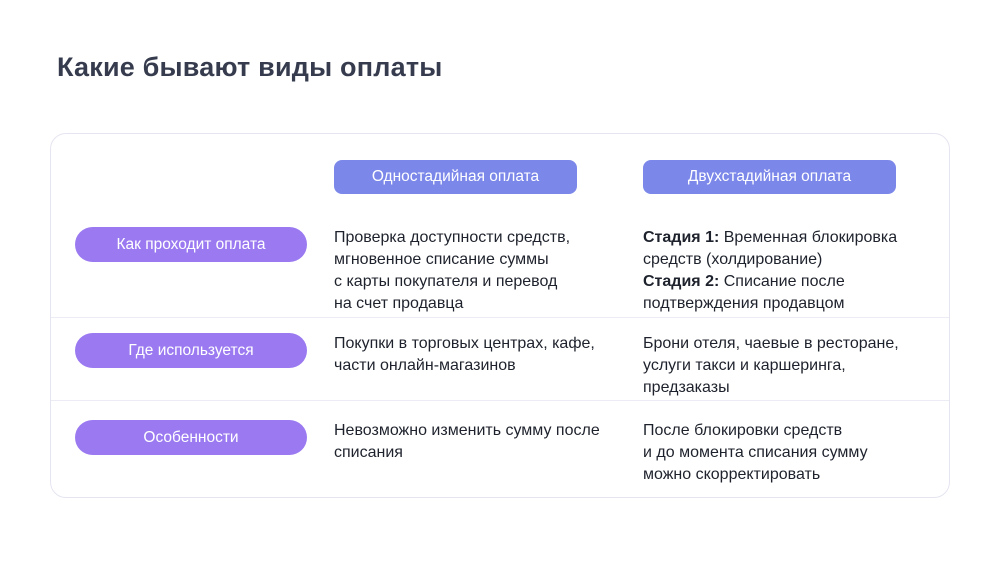  Describe the element at coordinates (250, 67) in the screenshot. I see `page-title: Какие бывают виды оплаты` at that location.